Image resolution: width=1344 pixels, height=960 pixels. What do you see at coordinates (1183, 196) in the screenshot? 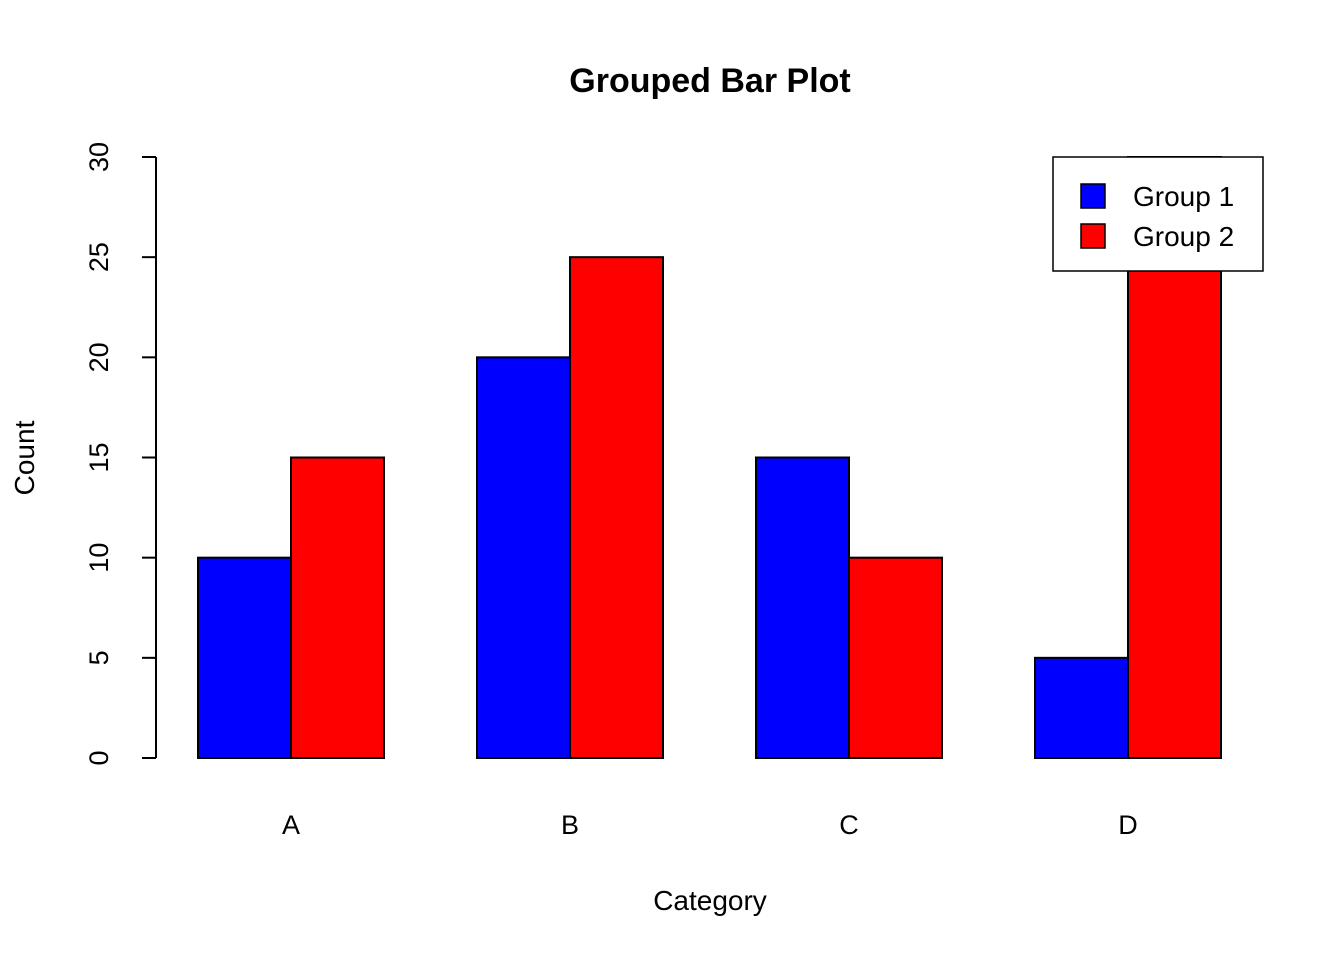
I see `legend-label-group-1: Group 1` at bounding box center [1183, 196].